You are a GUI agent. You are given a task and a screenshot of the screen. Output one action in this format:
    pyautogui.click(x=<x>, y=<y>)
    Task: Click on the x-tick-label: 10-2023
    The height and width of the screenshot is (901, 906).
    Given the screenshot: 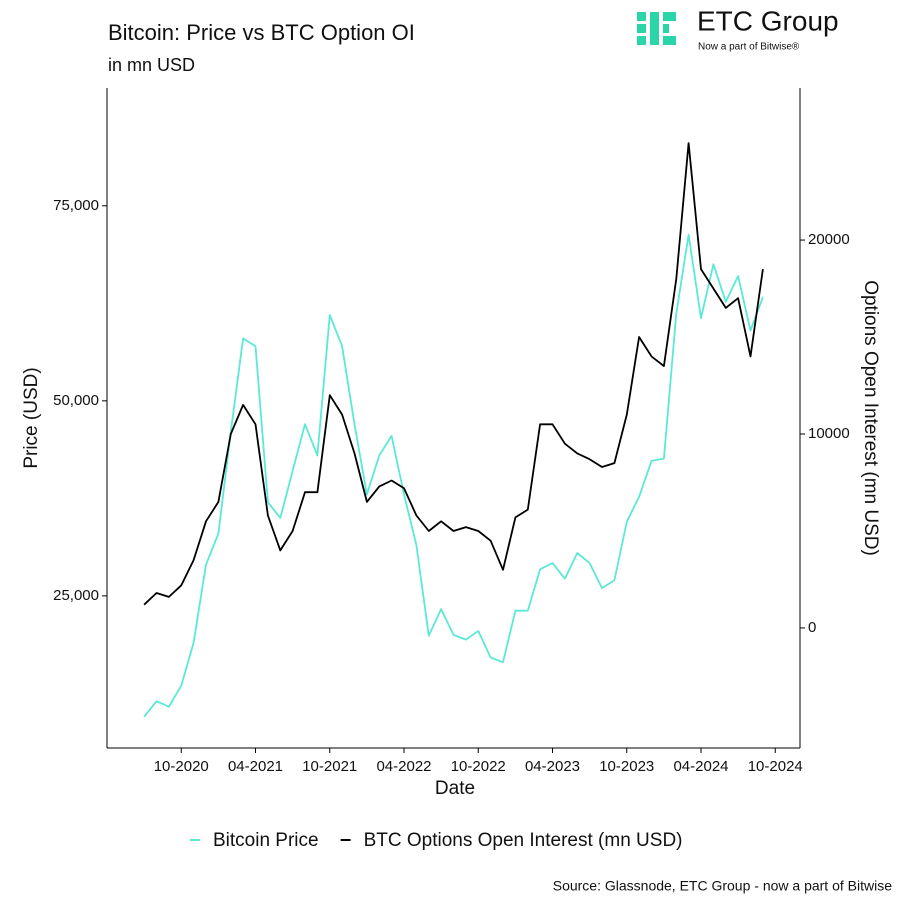 What is the action you would take?
    pyautogui.click(x=626, y=766)
    